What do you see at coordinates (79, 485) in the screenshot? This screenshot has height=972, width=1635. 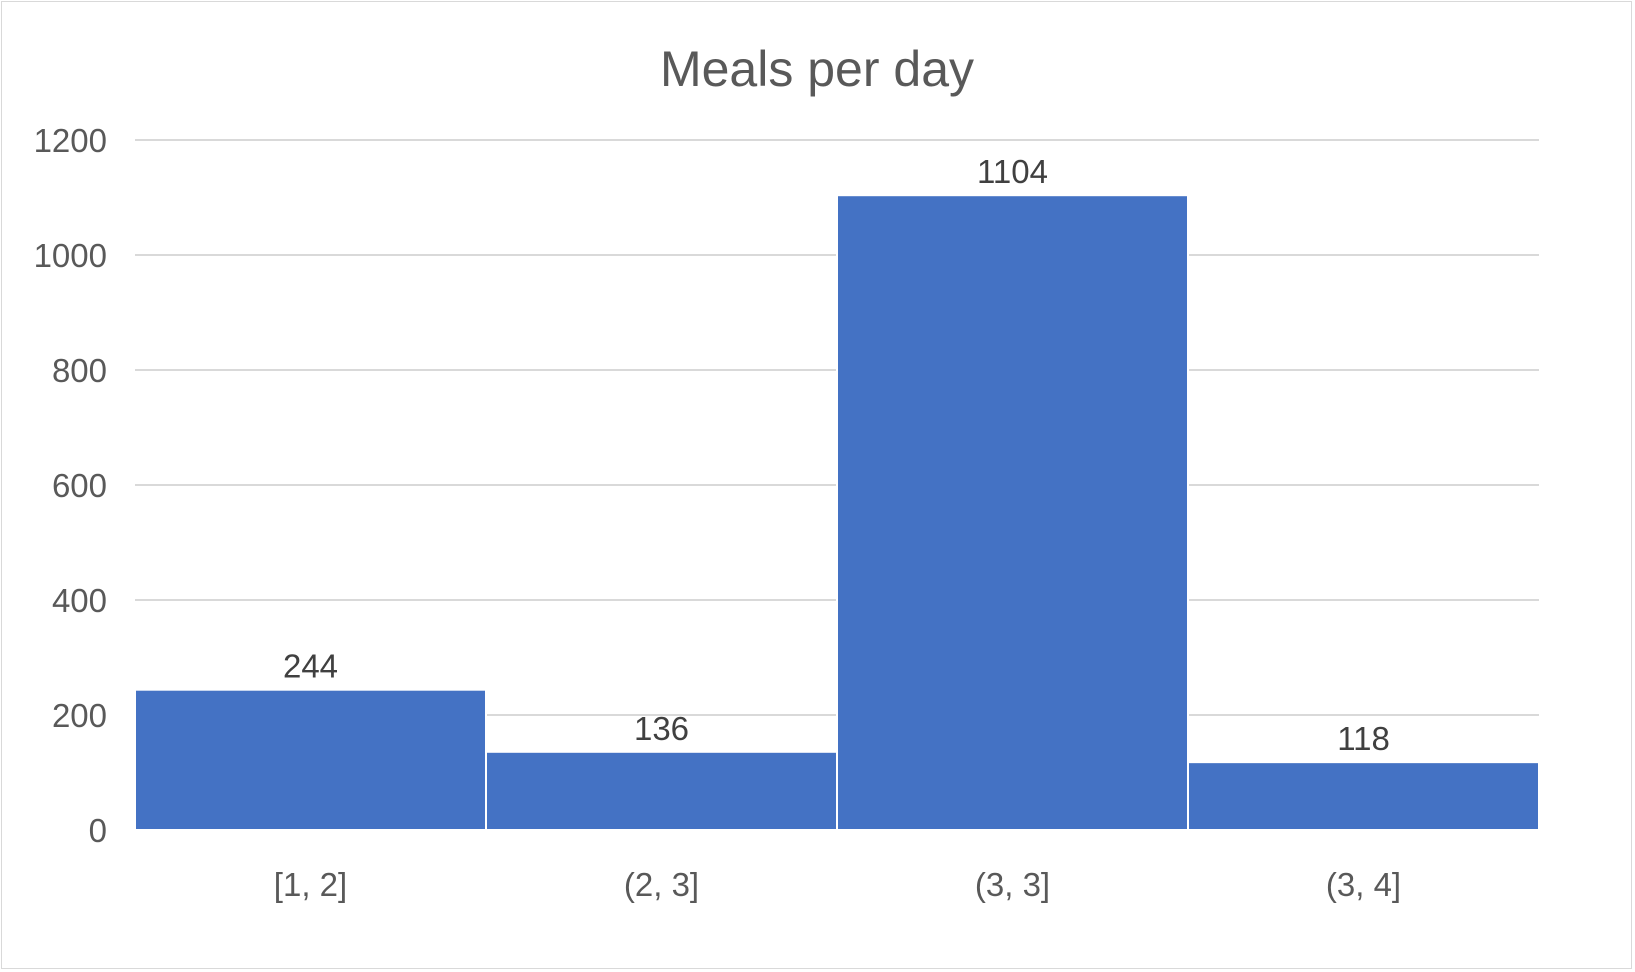 I see `y-tick-label: 600` at bounding box center [79, 485].